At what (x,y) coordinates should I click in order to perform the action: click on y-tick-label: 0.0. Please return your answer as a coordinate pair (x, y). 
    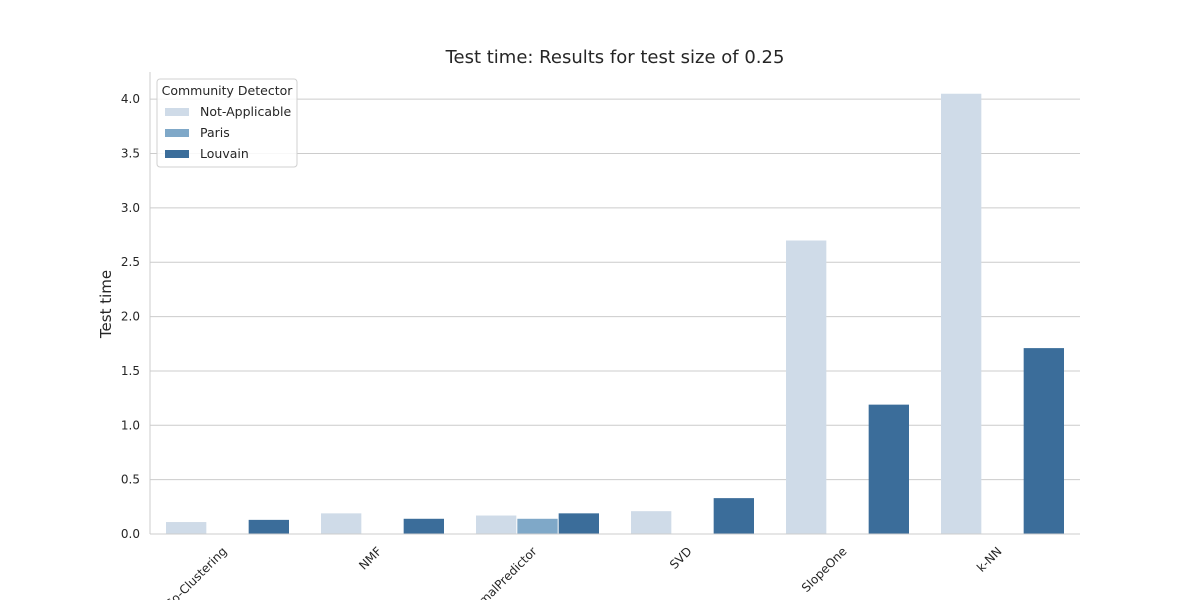
    Looking at the image, I should click on (130, 534).